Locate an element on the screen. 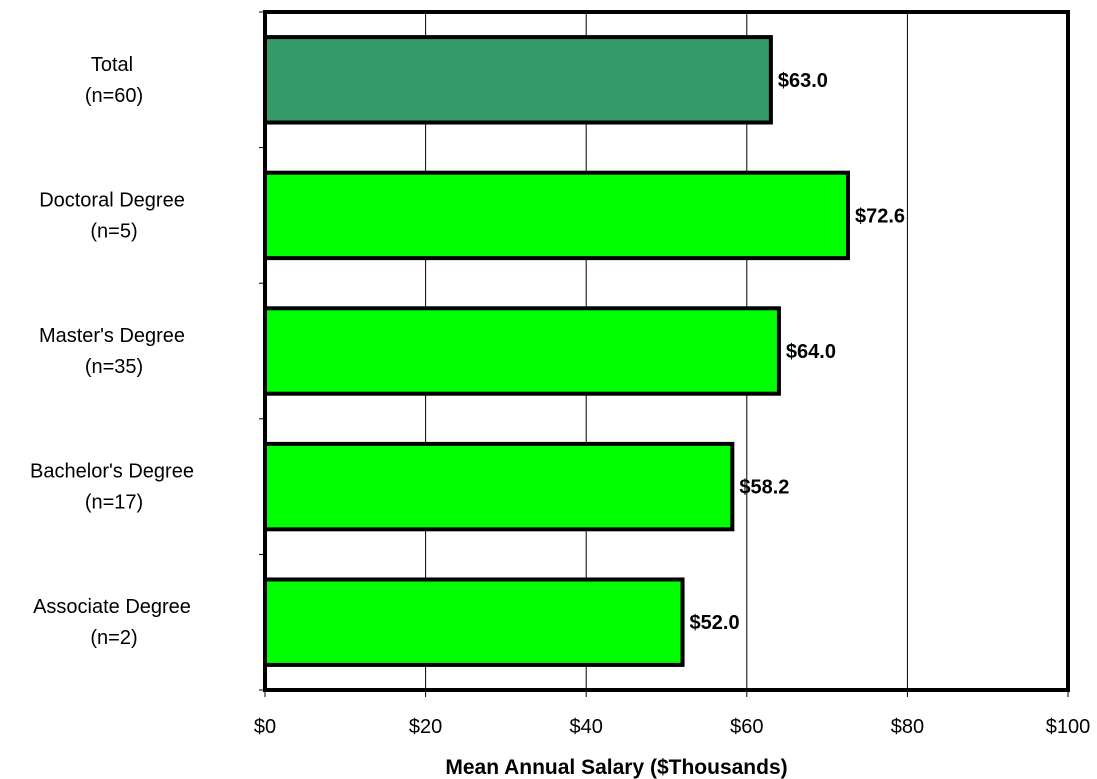 The width and height of the screenshot is (1097, 779). data-label: $63.0 is located at coordinates (803, 81).